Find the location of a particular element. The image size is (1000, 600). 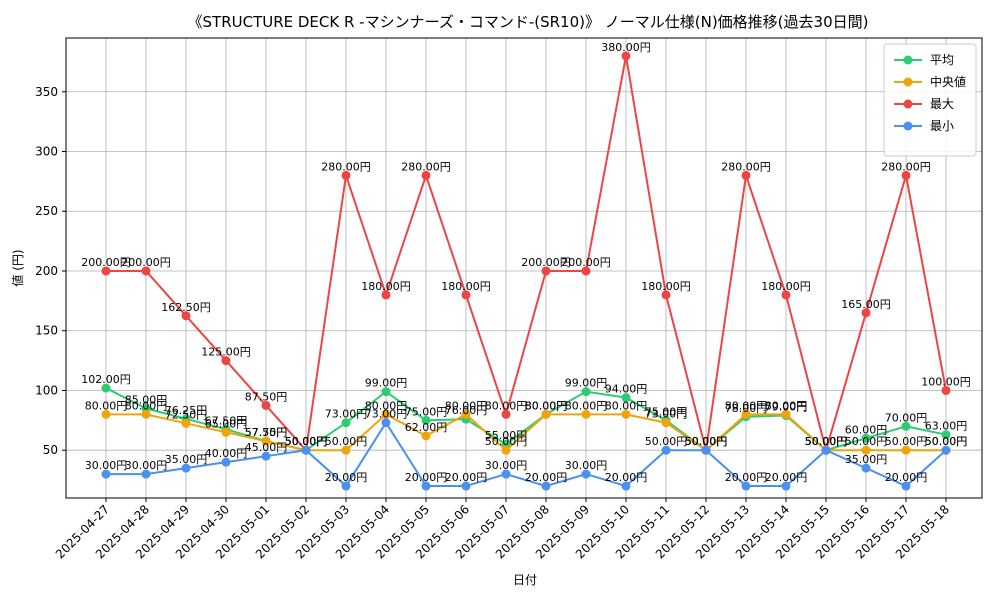

data-label: 45.00円 is located at coordinates (266, 447).